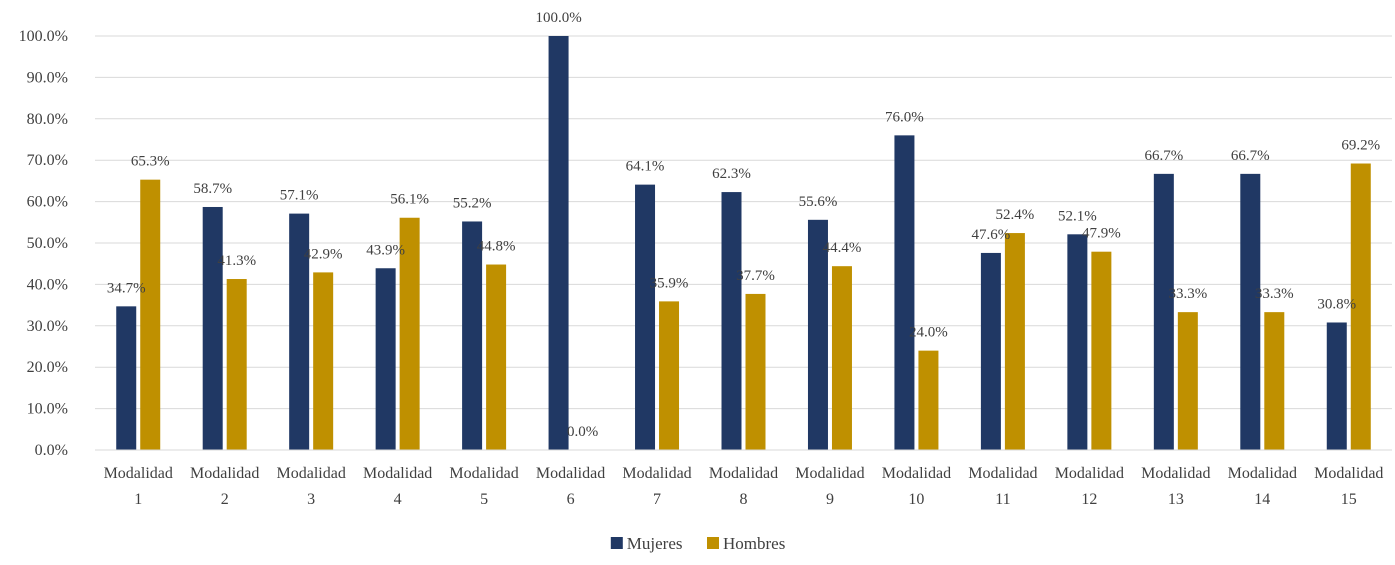 The height and width of the screenshot is (565, 1395). What do you see at coordinates (47, 326) in the screenshot?
I see `y-tick-label: 30.0%` at bounding box center [47, 326].